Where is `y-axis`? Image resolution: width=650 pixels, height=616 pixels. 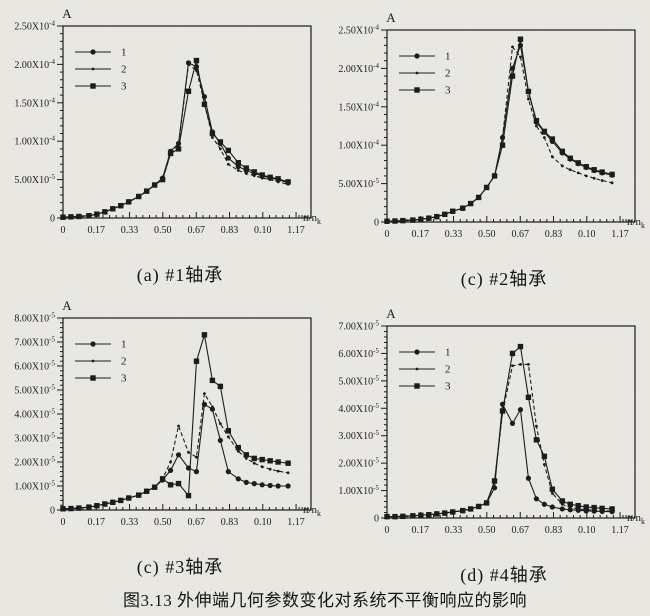 y-axis is located at coordinates (60, 414).